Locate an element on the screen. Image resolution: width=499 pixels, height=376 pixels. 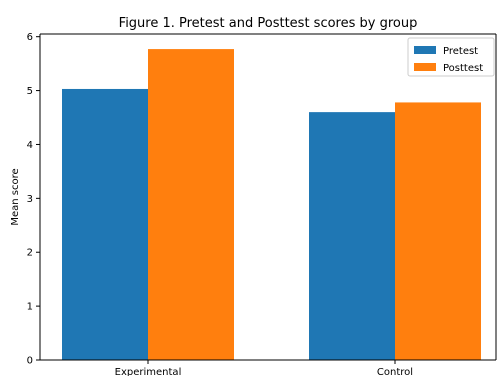
y-tick-label: 1 is located at coordinates (30, 307).